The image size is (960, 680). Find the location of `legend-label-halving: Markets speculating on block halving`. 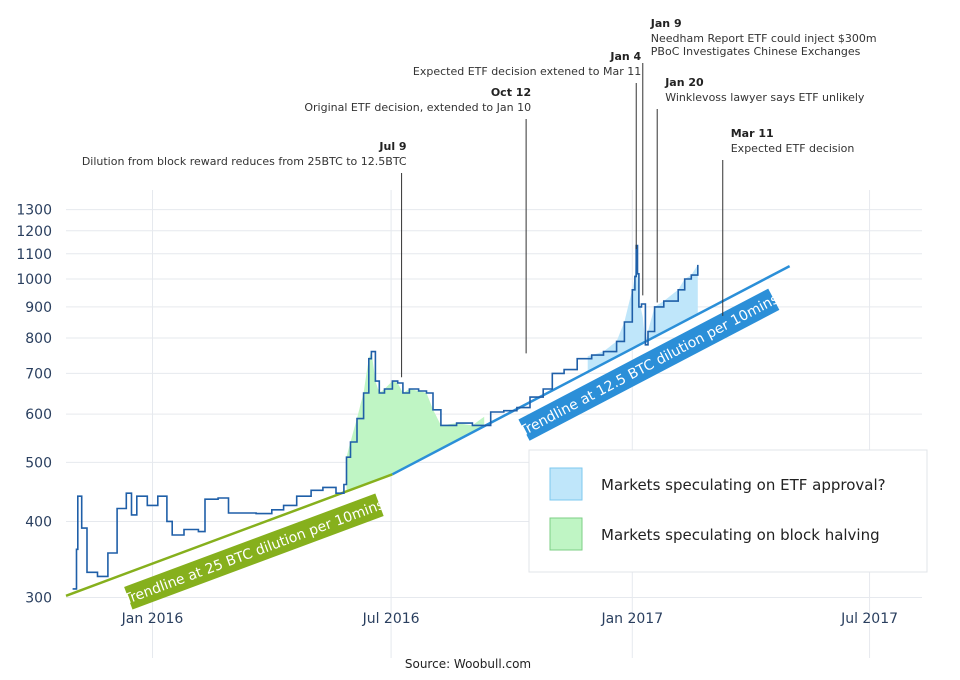

legend-label-halving: Markets speculating on block halving is located at coordinates (740, 535).